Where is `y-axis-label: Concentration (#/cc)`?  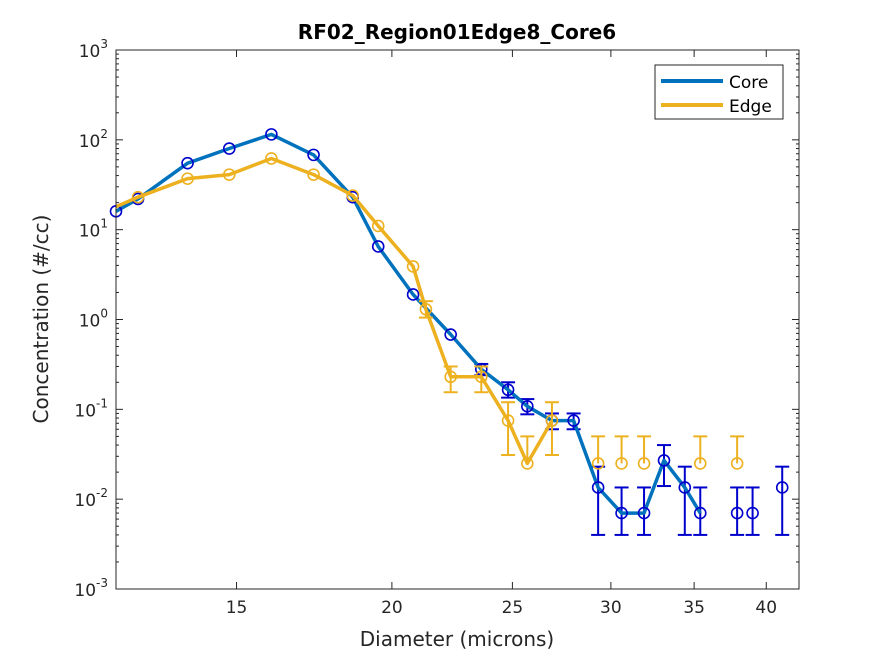
y-axis-label: Concentration (#/cc) is located at coordinates (41, 319).